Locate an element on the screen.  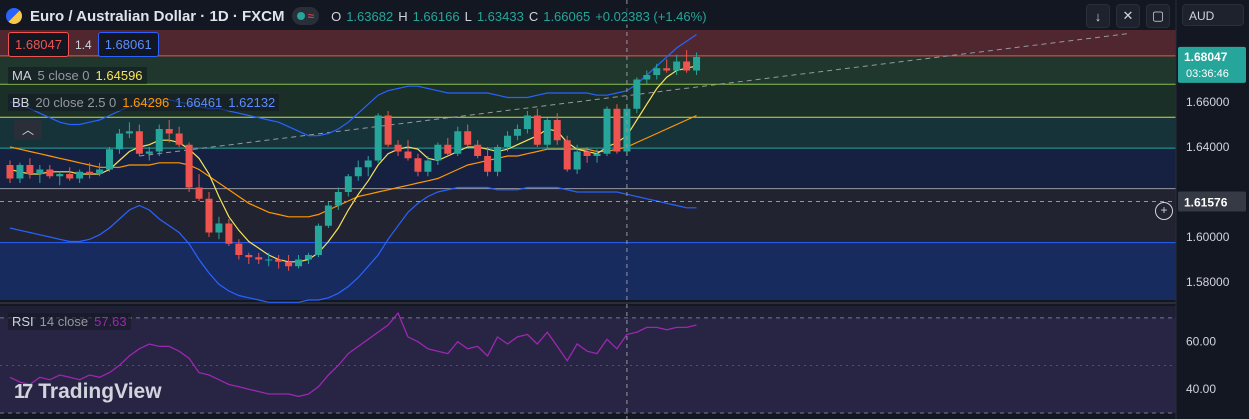
rsi-legend: RSI 14 close 57.63 is located at coordinates (69, 321).